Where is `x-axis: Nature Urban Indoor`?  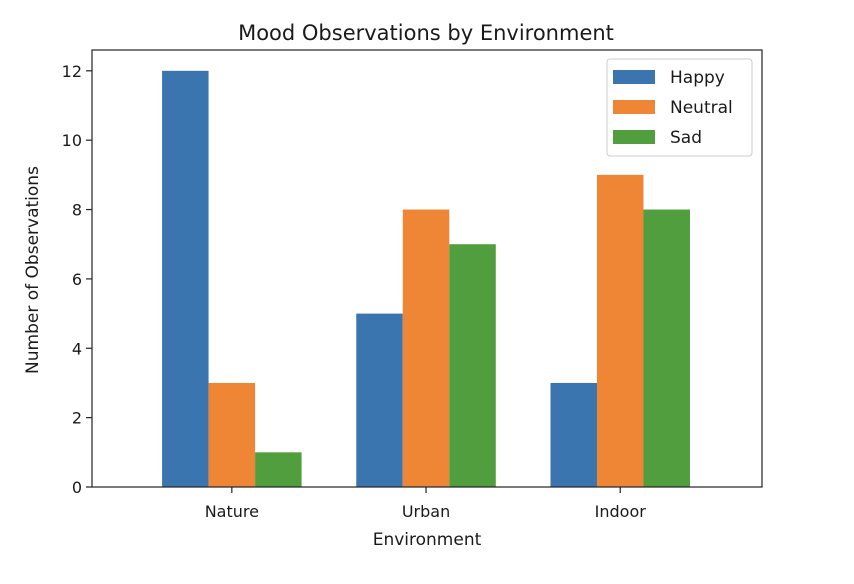 x-axis: Nature Urban Indoor is located at coordinates (426, 504).